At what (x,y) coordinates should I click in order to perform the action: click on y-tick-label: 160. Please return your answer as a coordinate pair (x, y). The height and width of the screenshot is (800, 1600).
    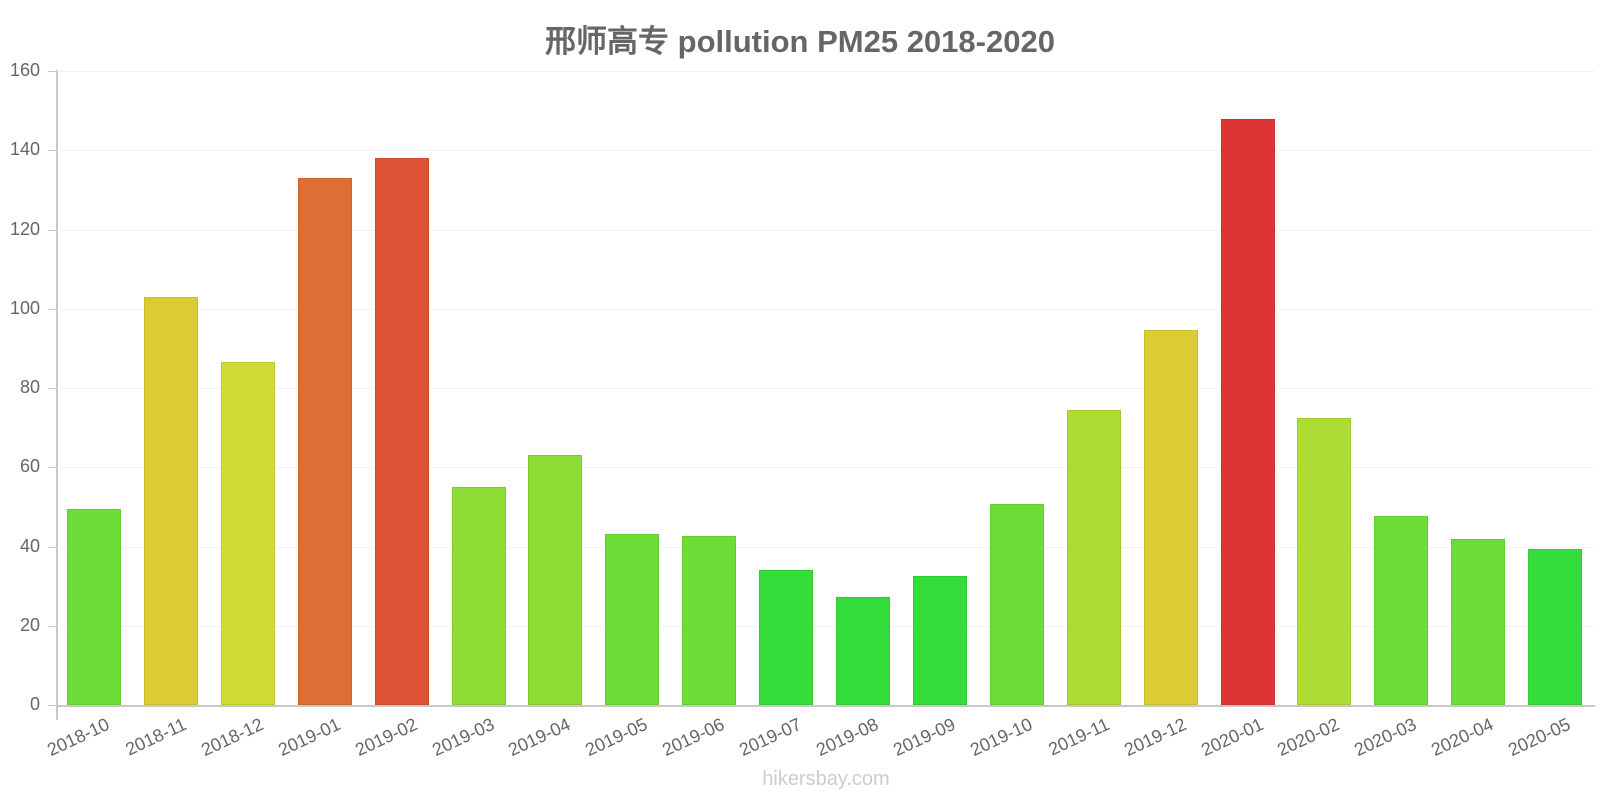
    Looking at the image, I should click on (24, 70).